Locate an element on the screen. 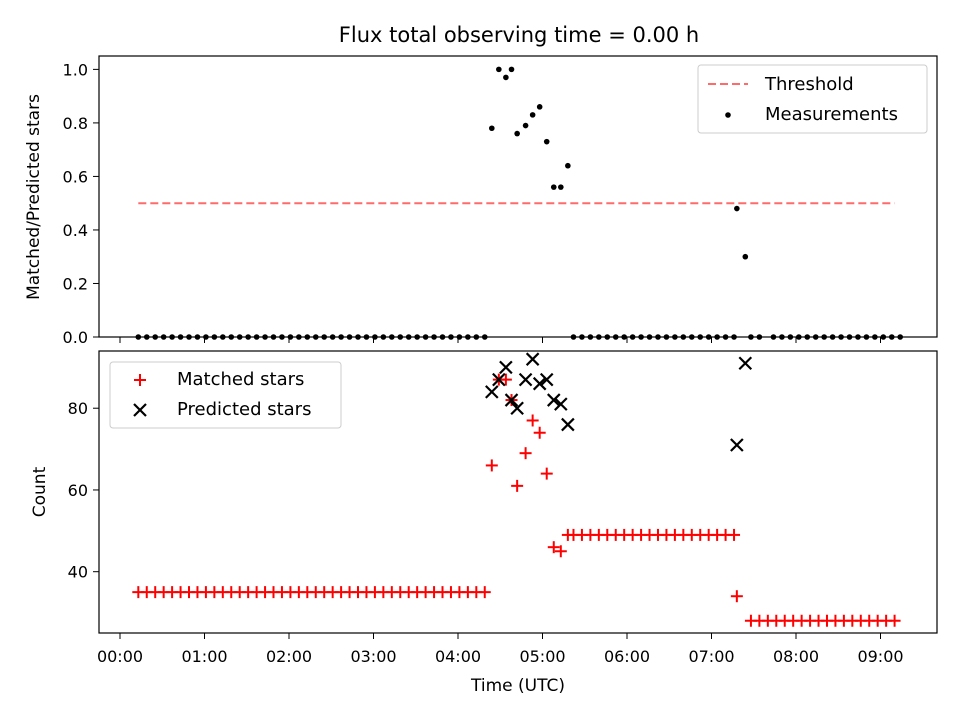 The width and height of the screenshot is (960, 720). x-tick-label: 04:00 is located at coordinates (458, 656).